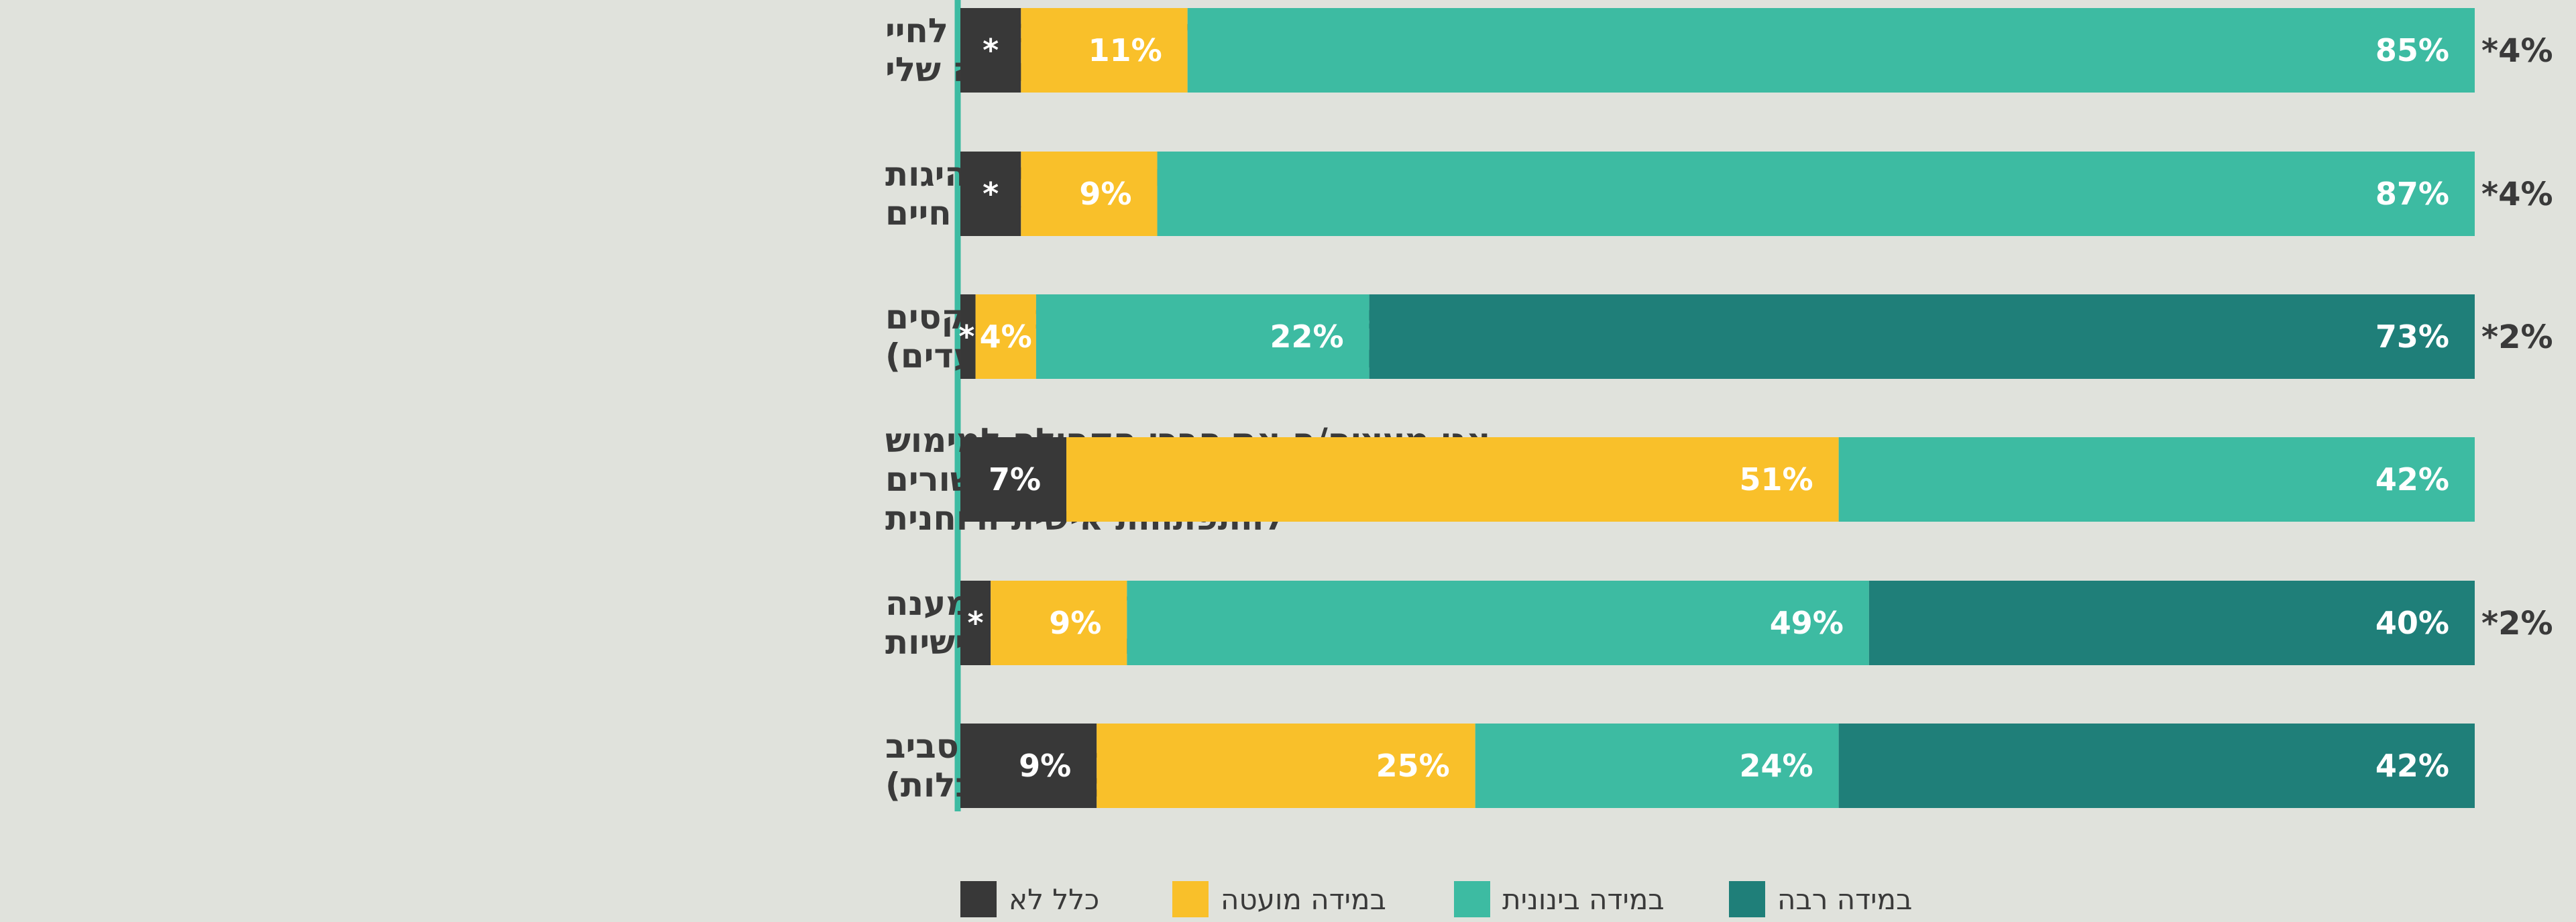  Describe the element at coordinates (2412, 50) in the screenshot. I see `data-label: 85%` at that location.